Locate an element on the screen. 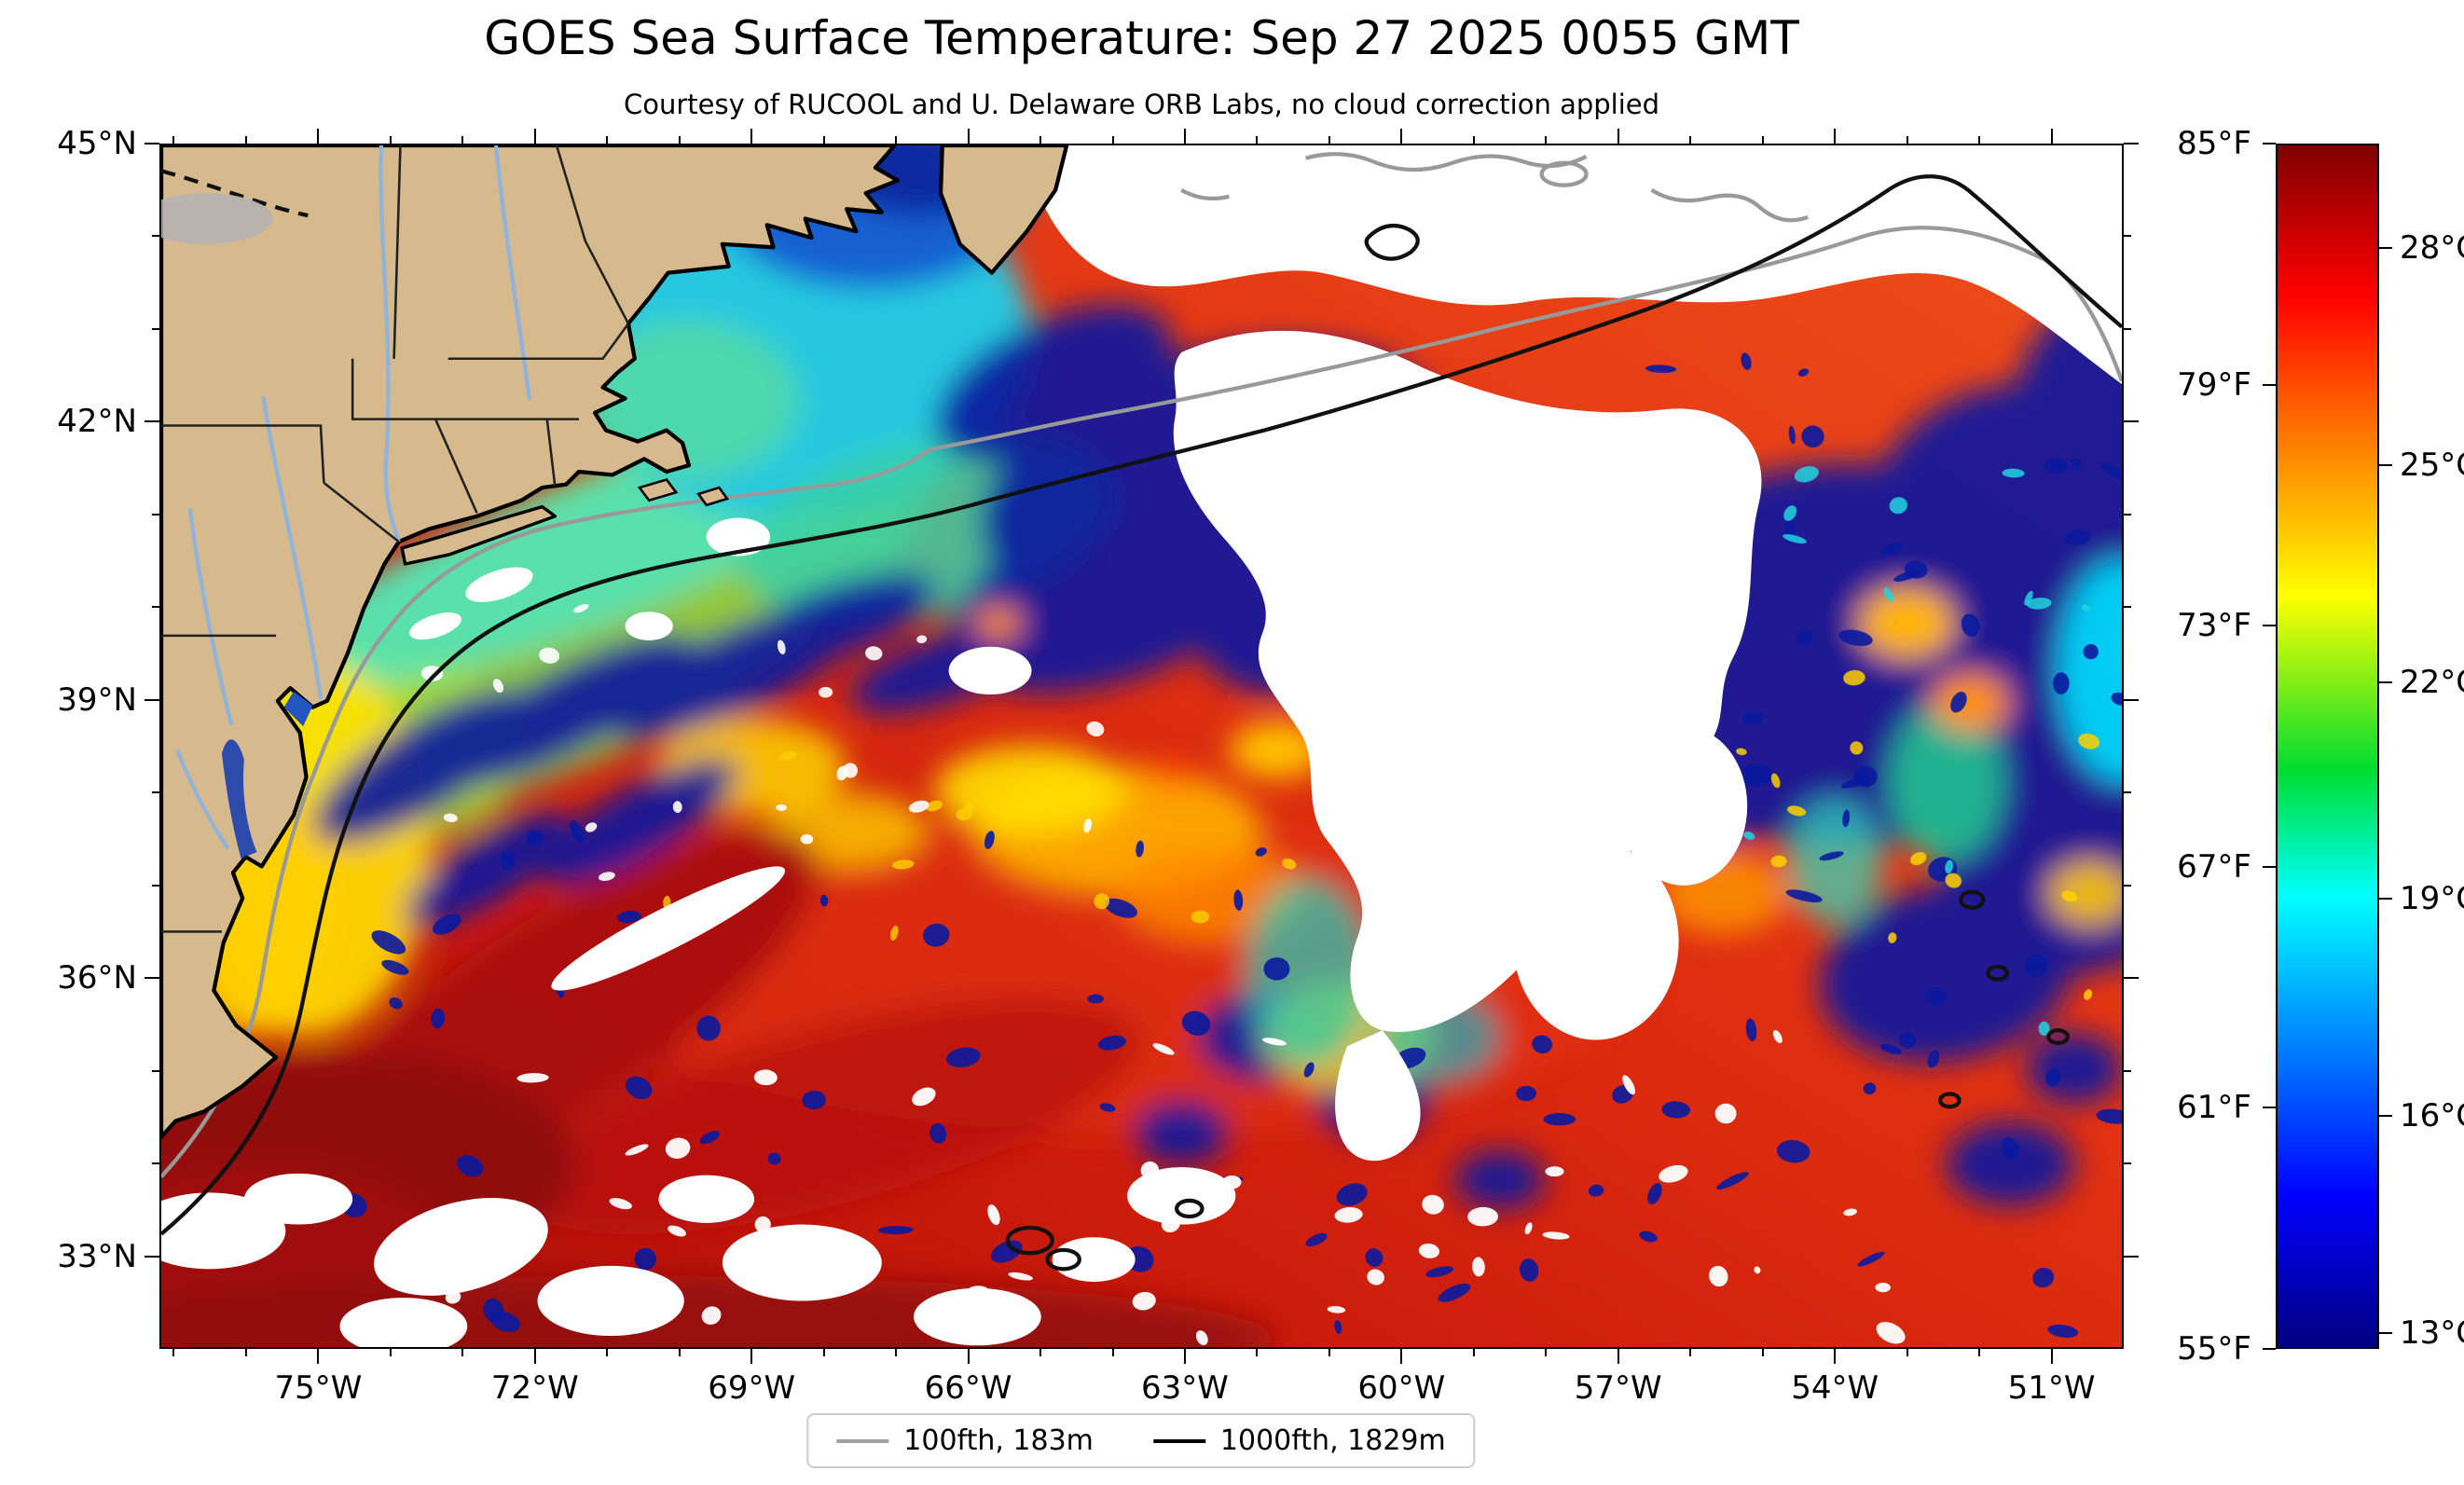 The height and width of the screenshot is (1485, 2464). y-axis-label: 45°N is located at coordinates (97, 143).